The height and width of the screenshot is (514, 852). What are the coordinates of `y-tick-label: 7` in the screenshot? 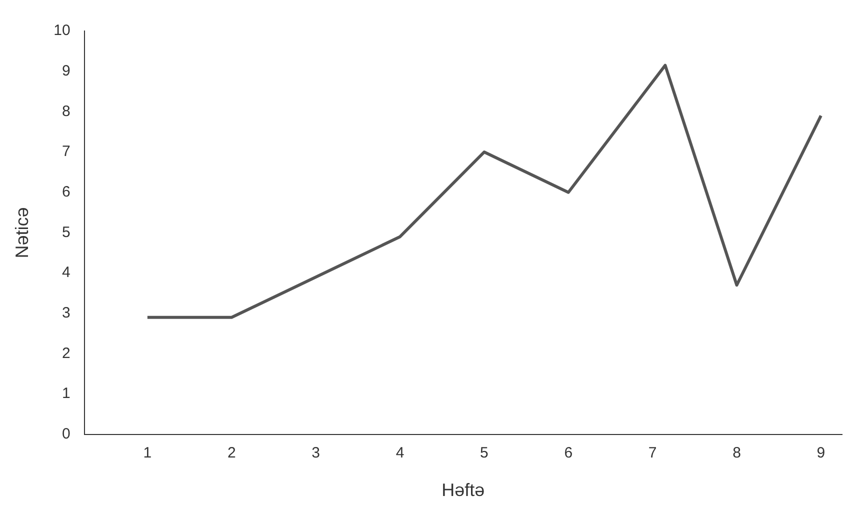 It's located at (66, 151).